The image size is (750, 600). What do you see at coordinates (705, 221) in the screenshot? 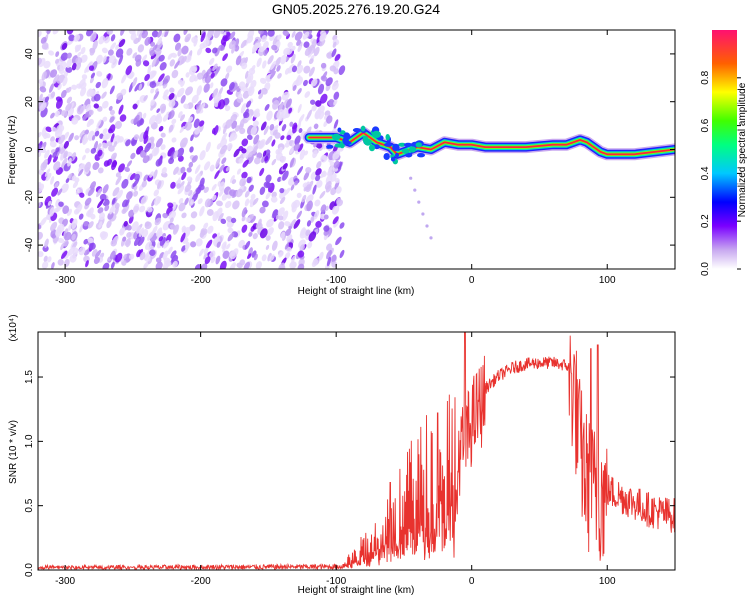
I see `colorbar-tick-label: 0.2` at bounding box center [705, 221].